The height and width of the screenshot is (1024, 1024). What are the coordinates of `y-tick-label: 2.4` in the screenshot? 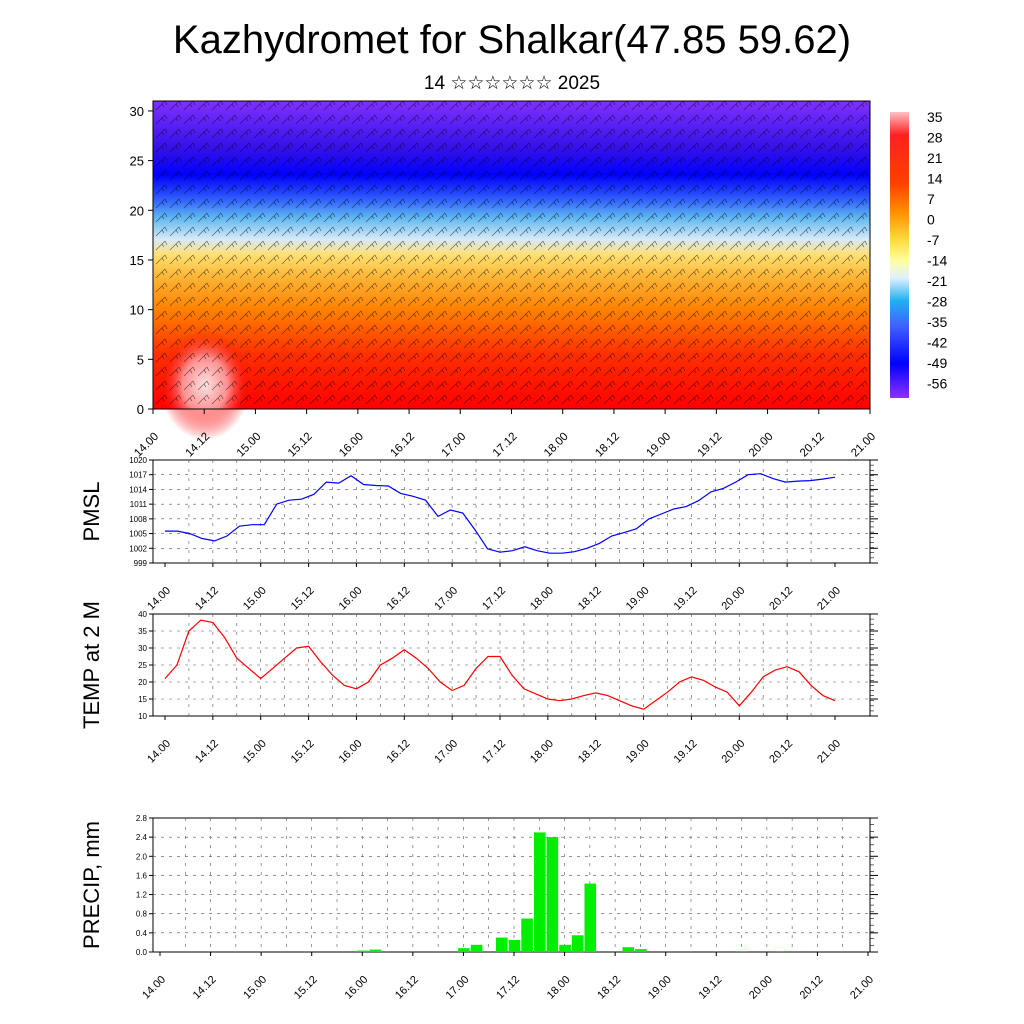 It's located at (142, 837).